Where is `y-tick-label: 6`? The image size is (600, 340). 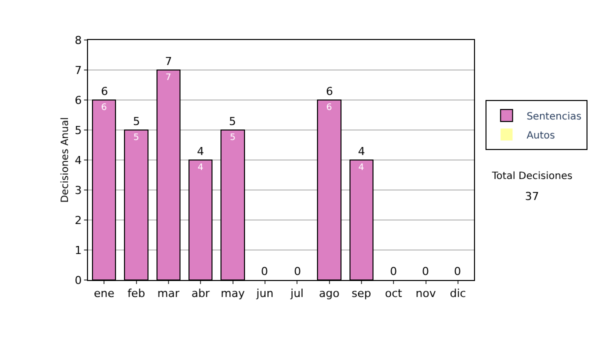
y-tick-label: 6 is located at coordinates (78, 100).